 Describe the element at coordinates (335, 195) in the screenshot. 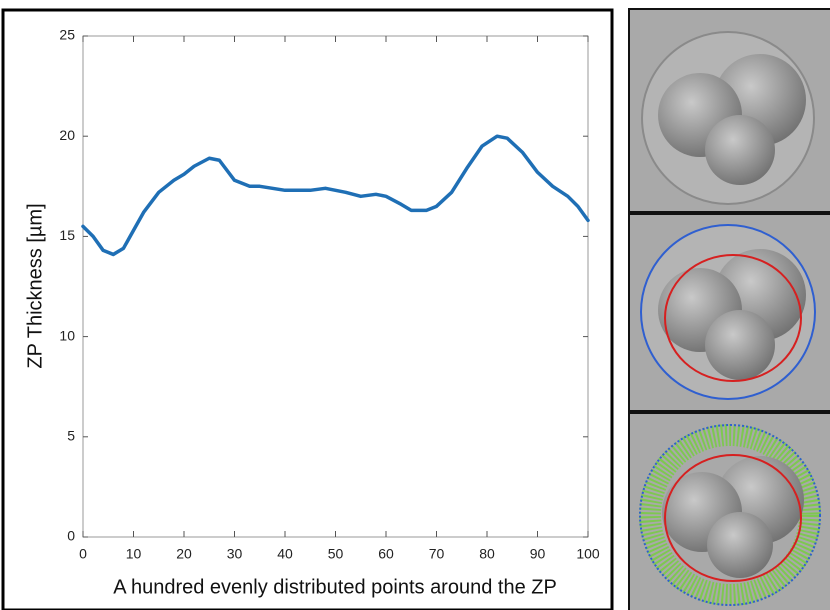

I see `data-line` at that location.